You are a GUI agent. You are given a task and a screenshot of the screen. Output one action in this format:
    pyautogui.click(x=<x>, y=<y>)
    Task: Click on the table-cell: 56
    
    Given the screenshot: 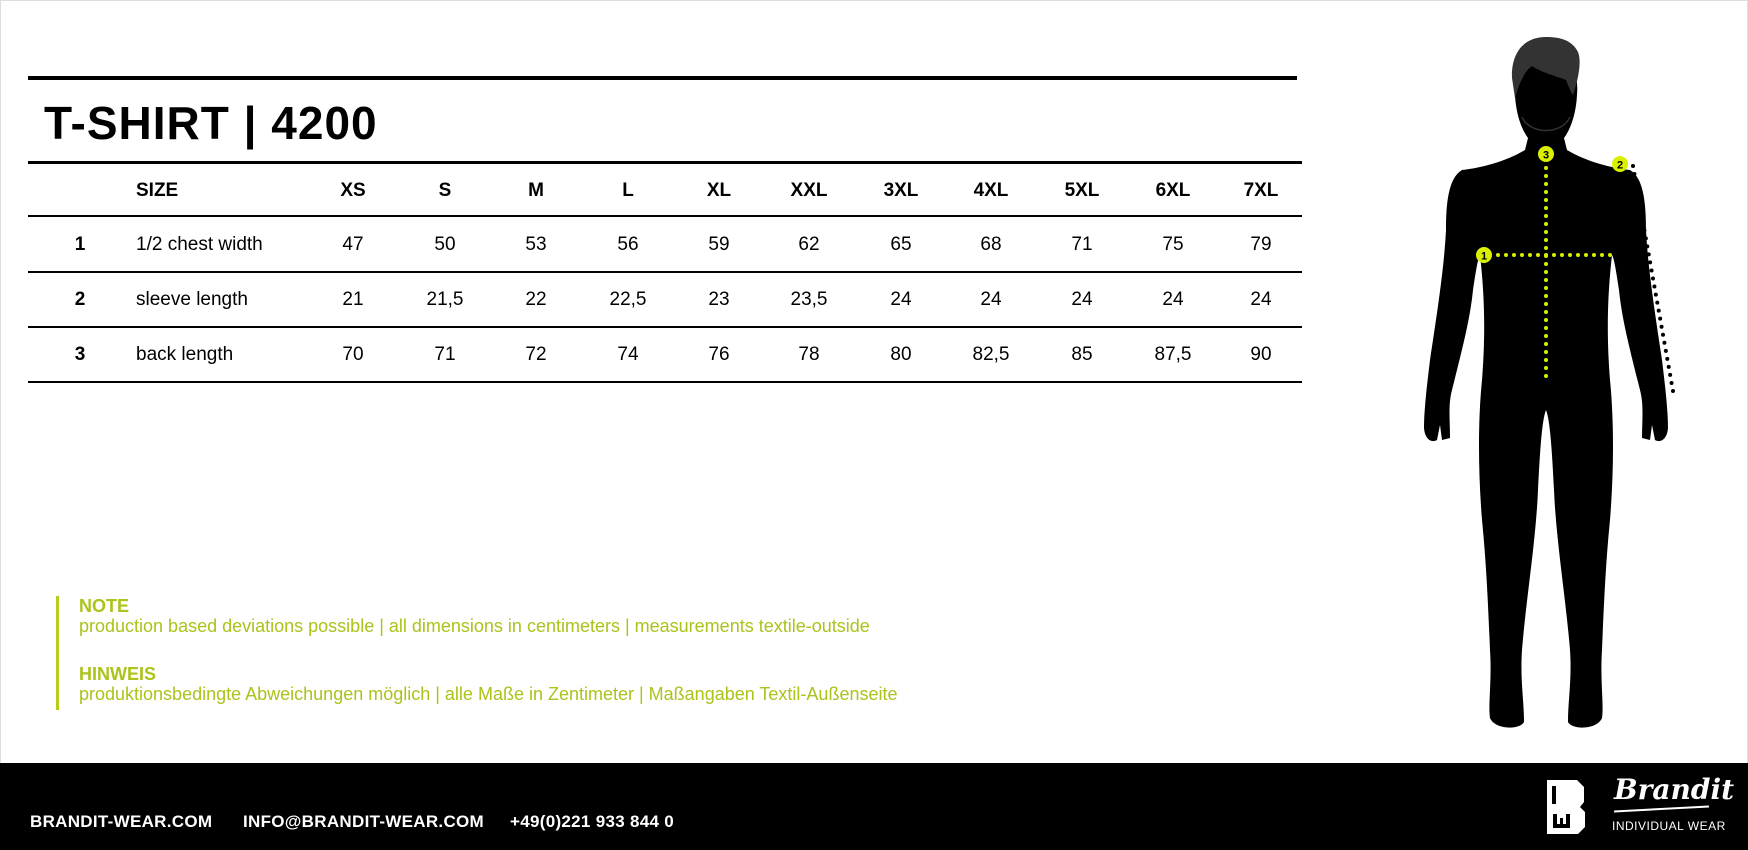 What is the action you would take?
    pyautogui.click(x=628, y=244)
    